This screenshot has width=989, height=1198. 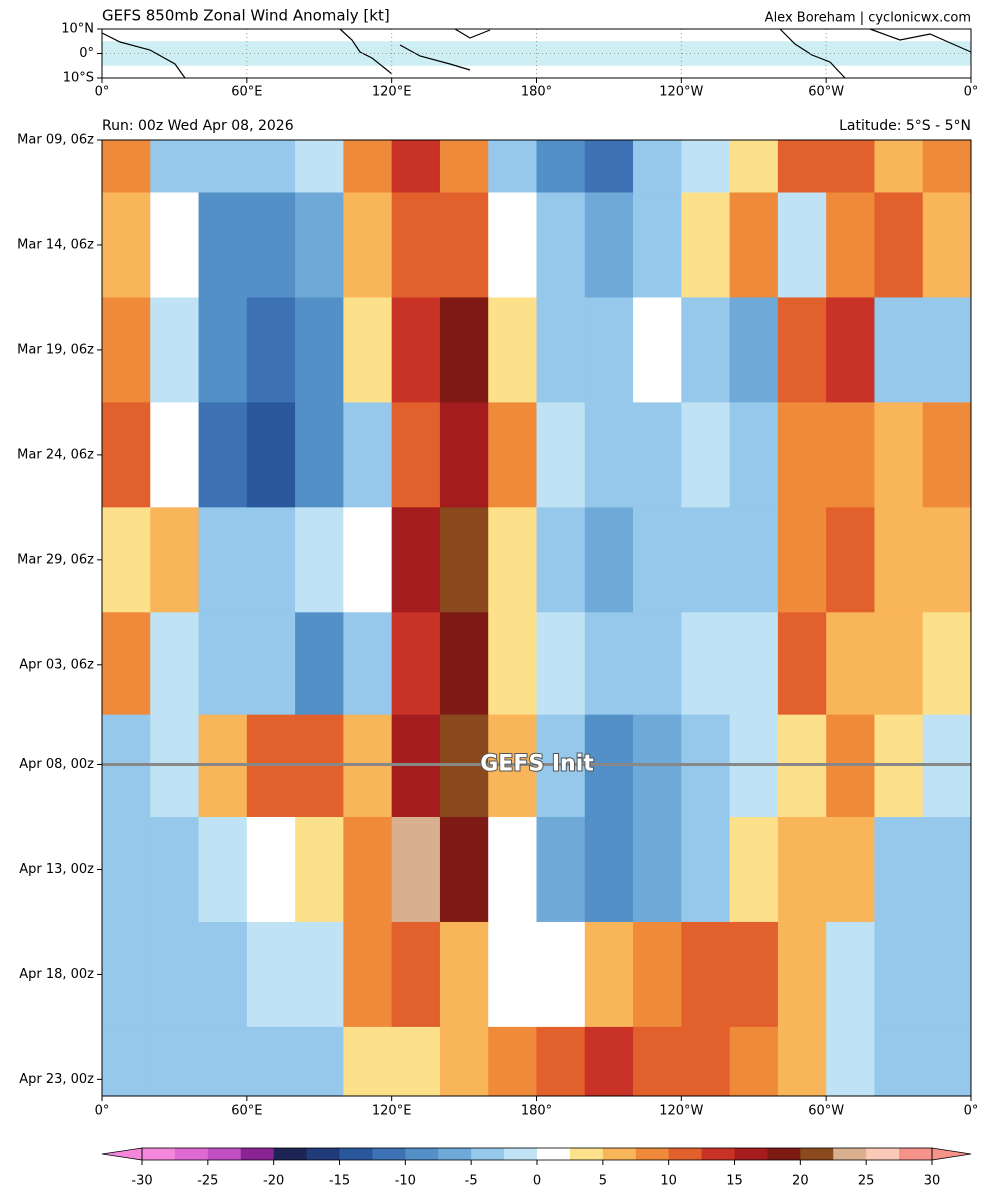 I want to click on colorbar-tick-label: 0, so click(x=537, y=1181).